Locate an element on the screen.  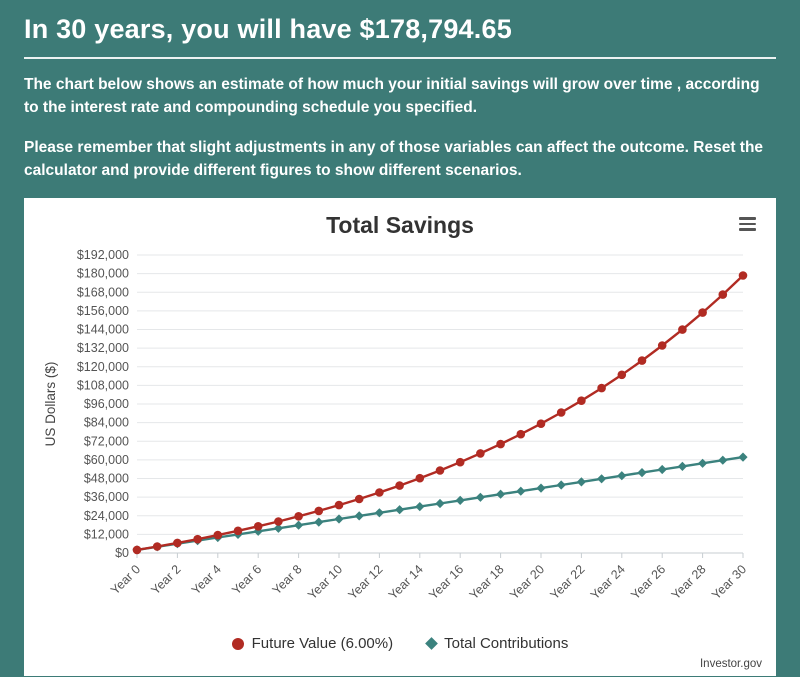
svg-text: $60,000 is located at coordinates (106, 460).